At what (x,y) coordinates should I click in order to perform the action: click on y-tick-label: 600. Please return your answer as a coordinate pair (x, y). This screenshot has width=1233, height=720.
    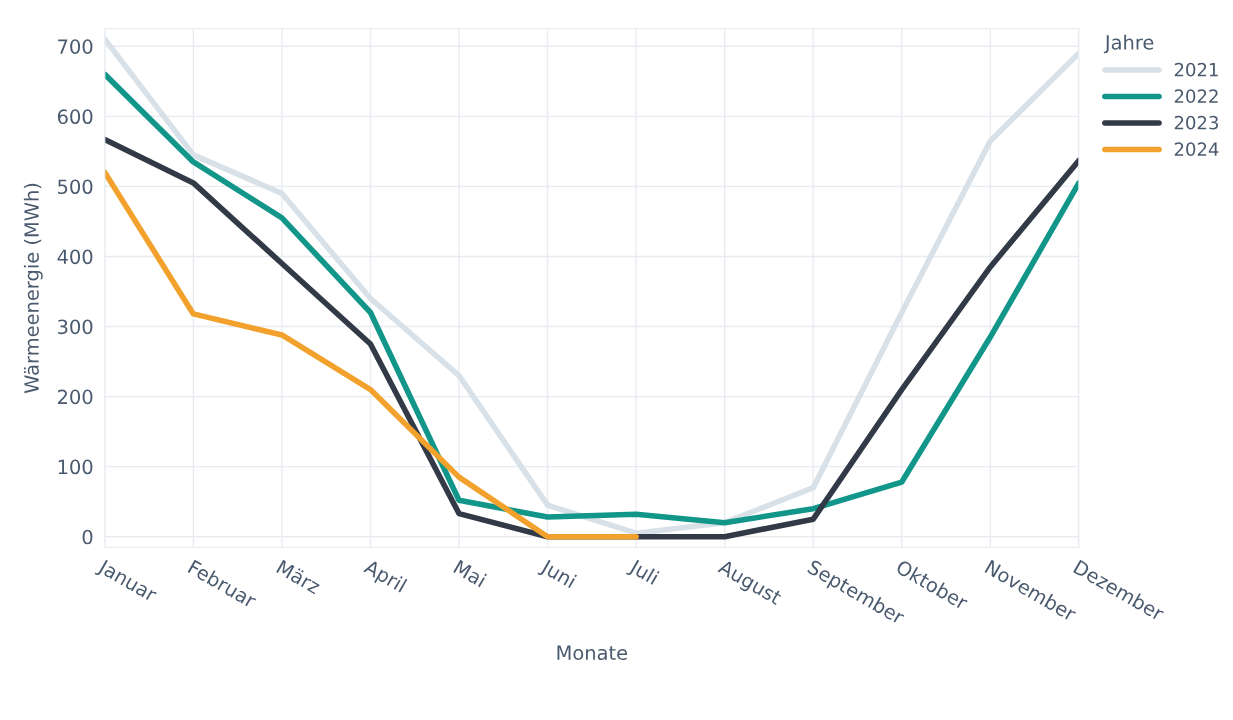
    Looking at the image, I should click on (75, 117).